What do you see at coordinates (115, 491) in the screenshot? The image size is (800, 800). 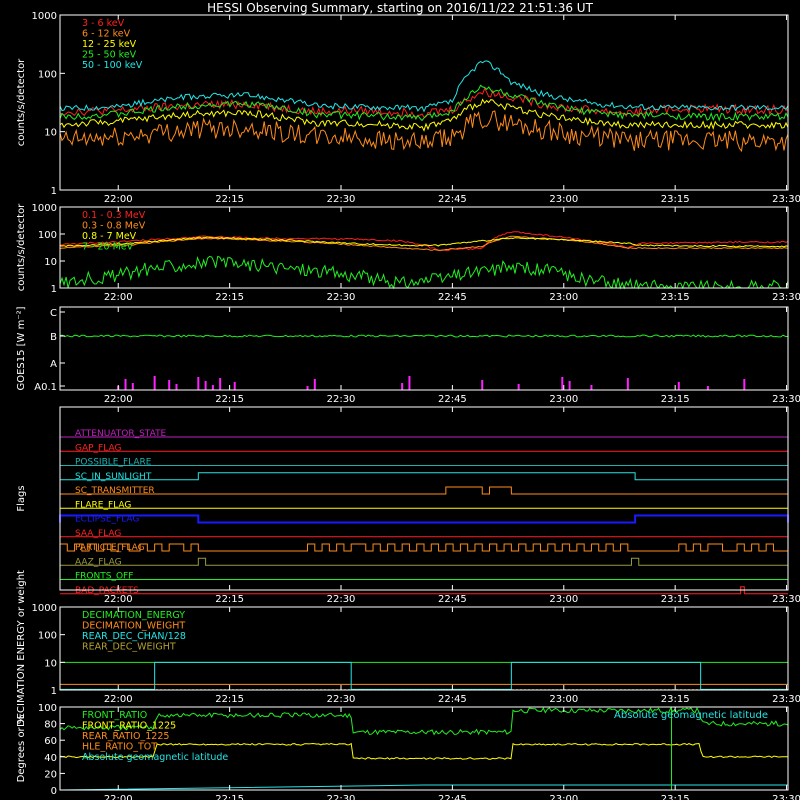 I see `flag-label: SC_TRANSMITTER` at bounding box center [115, 491].